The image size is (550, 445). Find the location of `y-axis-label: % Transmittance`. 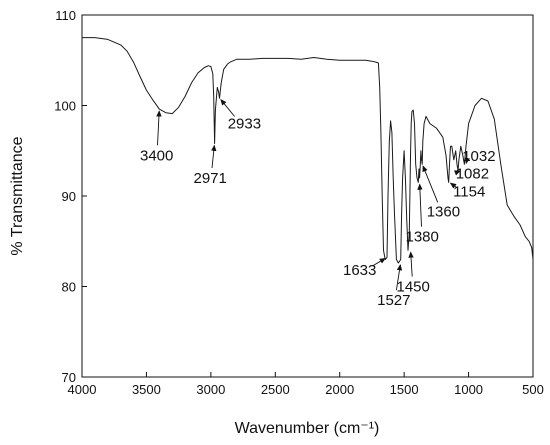

y-axis-label: % Transmittance is located at coordinates (17, 195).